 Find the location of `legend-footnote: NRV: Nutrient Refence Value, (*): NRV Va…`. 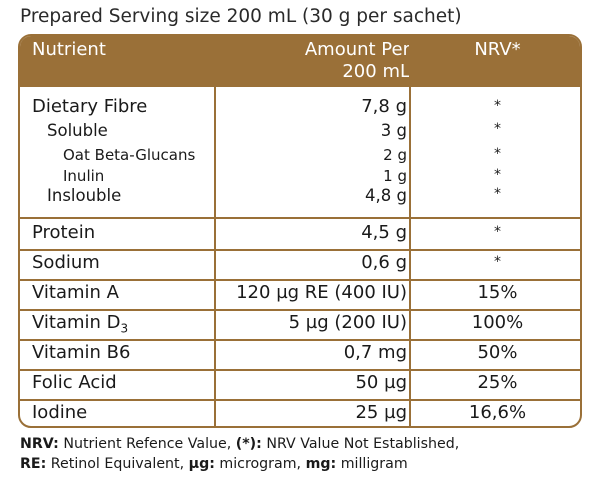

legend-footnote: NRV: Nutrient Refence Value, (*): NRV Va… is located at coordinates (305, 454).